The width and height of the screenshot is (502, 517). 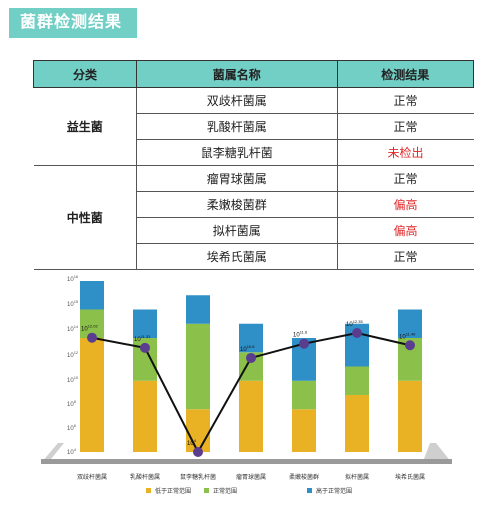 What do you see at coordinates (300, 334) in the screenshot?
I see `value-label: 1011.6` at bounding box center [300, 334].